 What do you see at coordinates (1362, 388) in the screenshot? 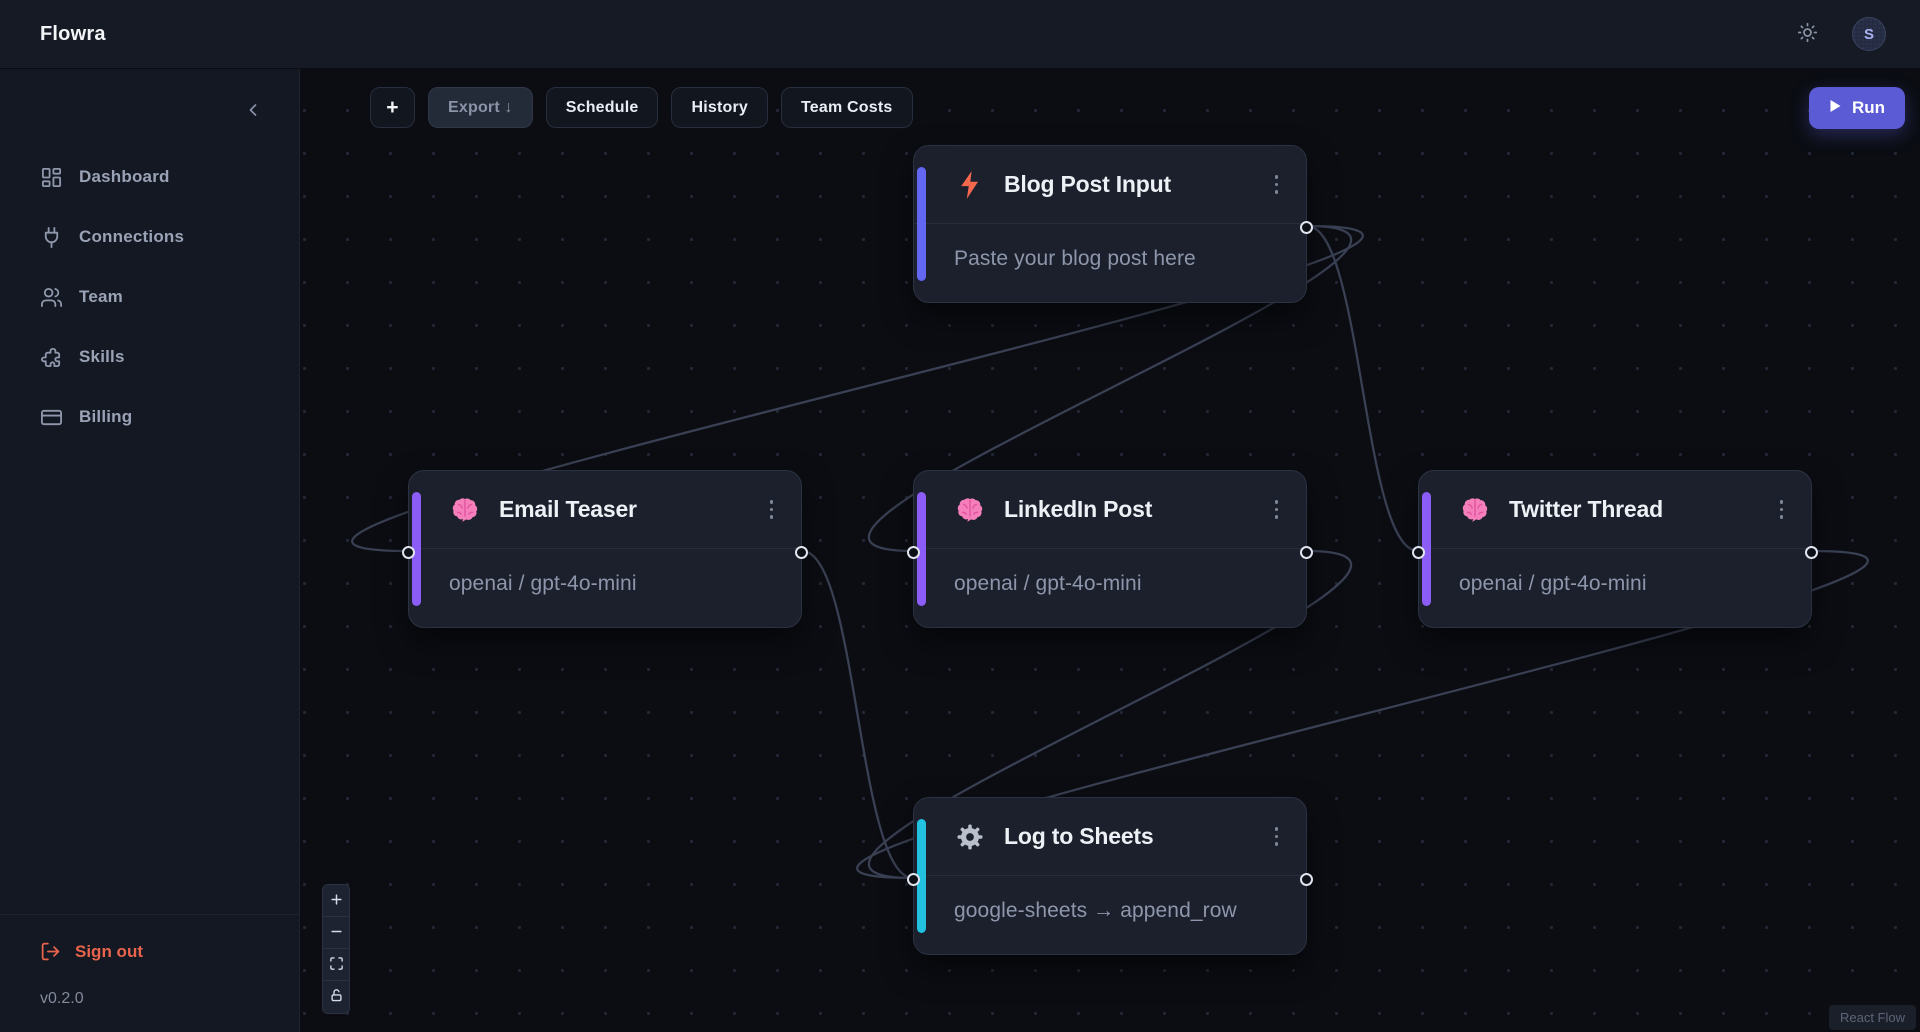
I see `flow-edge-blog-twitter` at bounding box center [1362, 388].